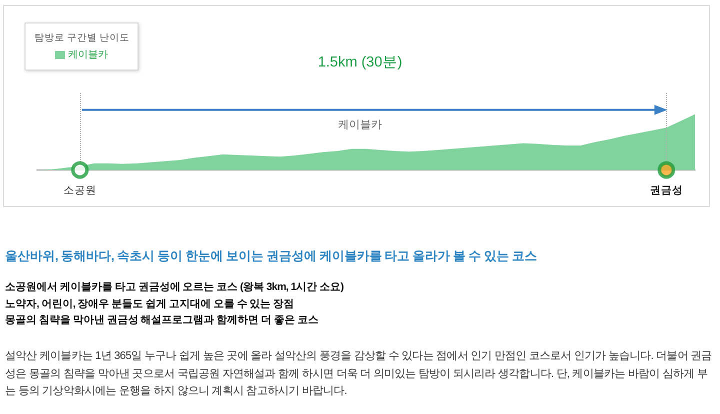 This screenshot has height=414, width=720. What do you see at coordinates (162, 320) in the screenshot?
I see `text: 몽골의 침략을 막아낸 권금성 해설프로그램과 함께하면 더 좋은 코스` at bounding box center [162, 320].